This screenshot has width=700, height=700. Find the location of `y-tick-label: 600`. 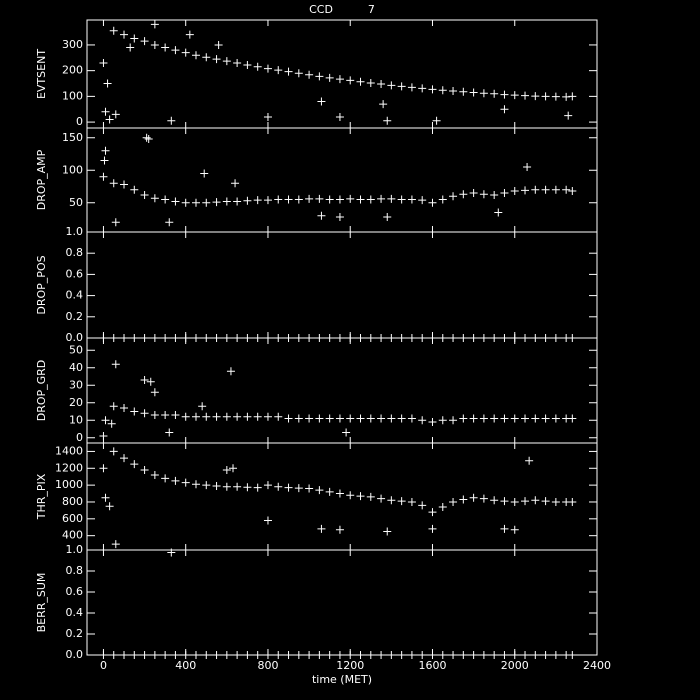

y-tick-label: 600 is located at coordinates (72, 518).